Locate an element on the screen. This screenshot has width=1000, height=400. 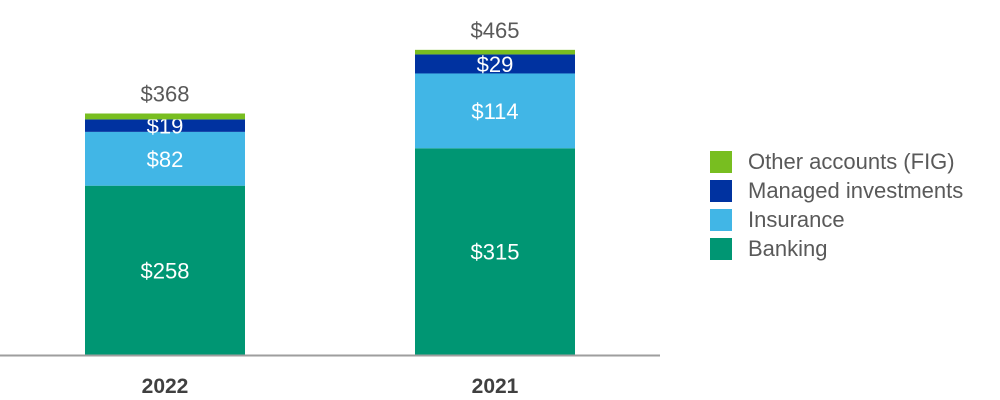
legend-swatch-managed-investments is located at coordinates (721, 190).